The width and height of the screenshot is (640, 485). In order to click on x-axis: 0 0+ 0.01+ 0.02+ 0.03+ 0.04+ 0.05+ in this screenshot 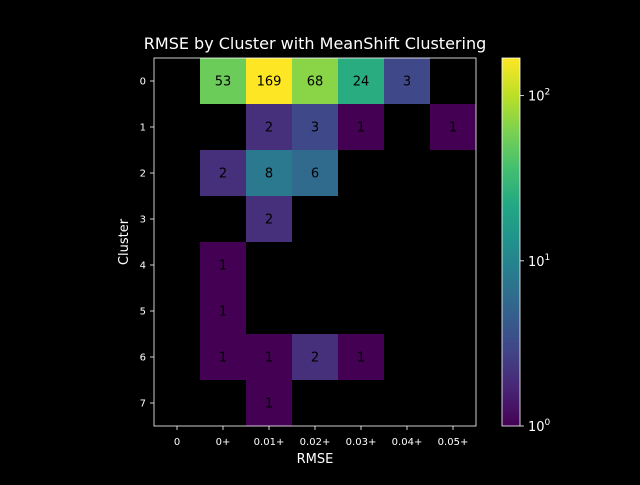, I will do `click(321, 437)`.